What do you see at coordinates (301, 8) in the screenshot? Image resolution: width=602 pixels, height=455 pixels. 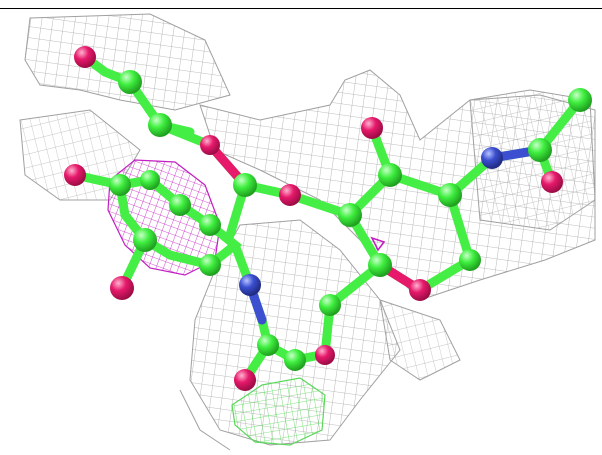 I see `top-border` at bounding box center [301, 8].